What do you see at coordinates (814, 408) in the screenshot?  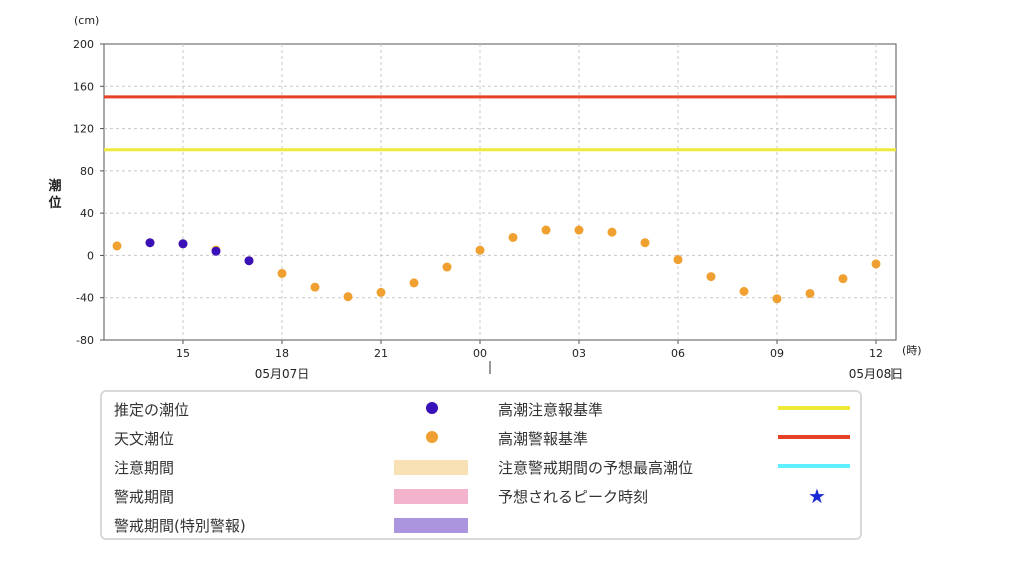 I see `legend-line-advisory-level` at bounding box center [814, 408].